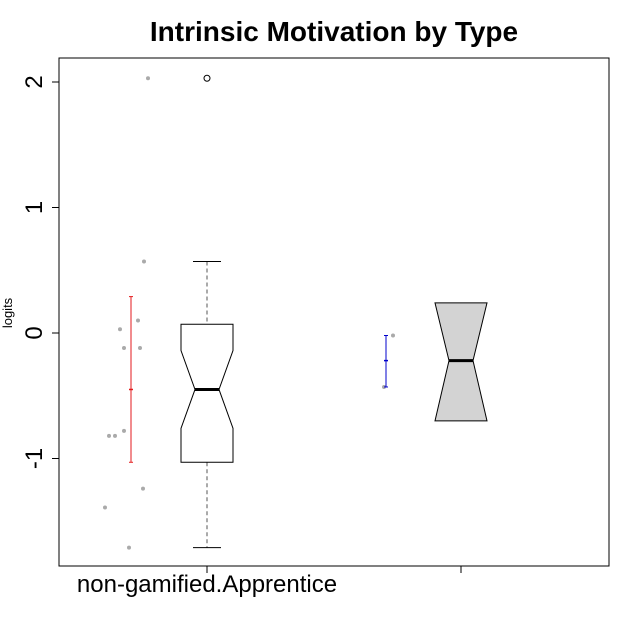 This screenshot has width=640, height=640. I want to click on y-tick-label: 1, so click(34, 207).